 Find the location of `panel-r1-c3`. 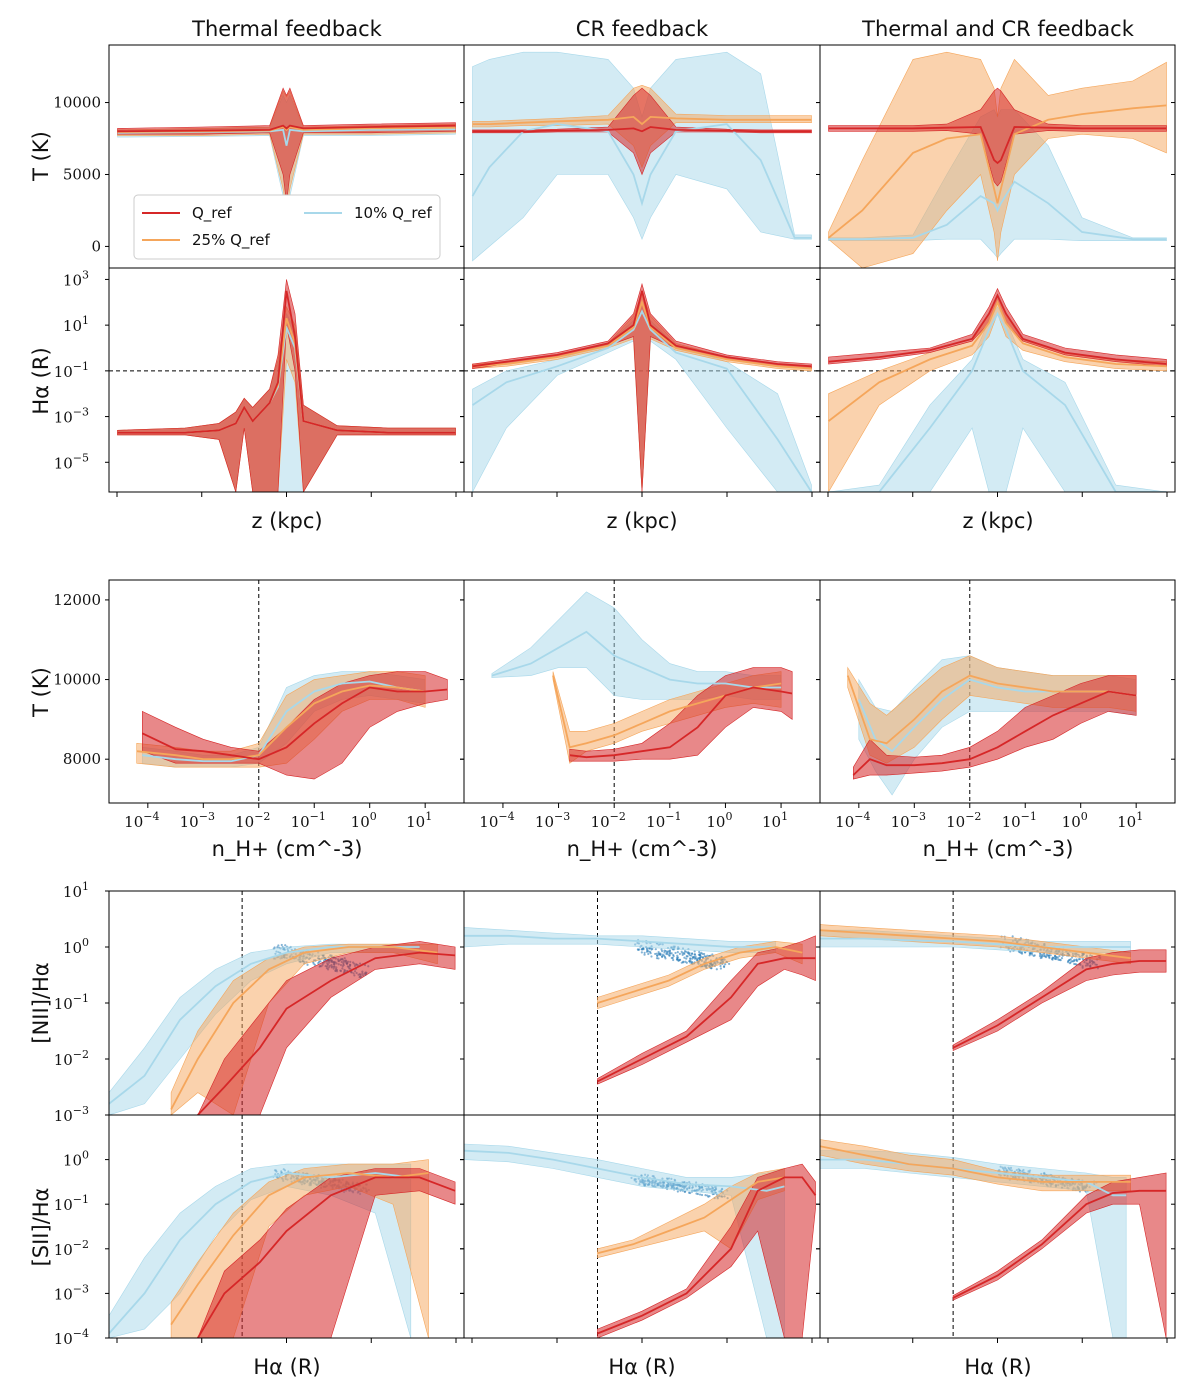

panel-r1-c3 is located at coordinates (996, 156).